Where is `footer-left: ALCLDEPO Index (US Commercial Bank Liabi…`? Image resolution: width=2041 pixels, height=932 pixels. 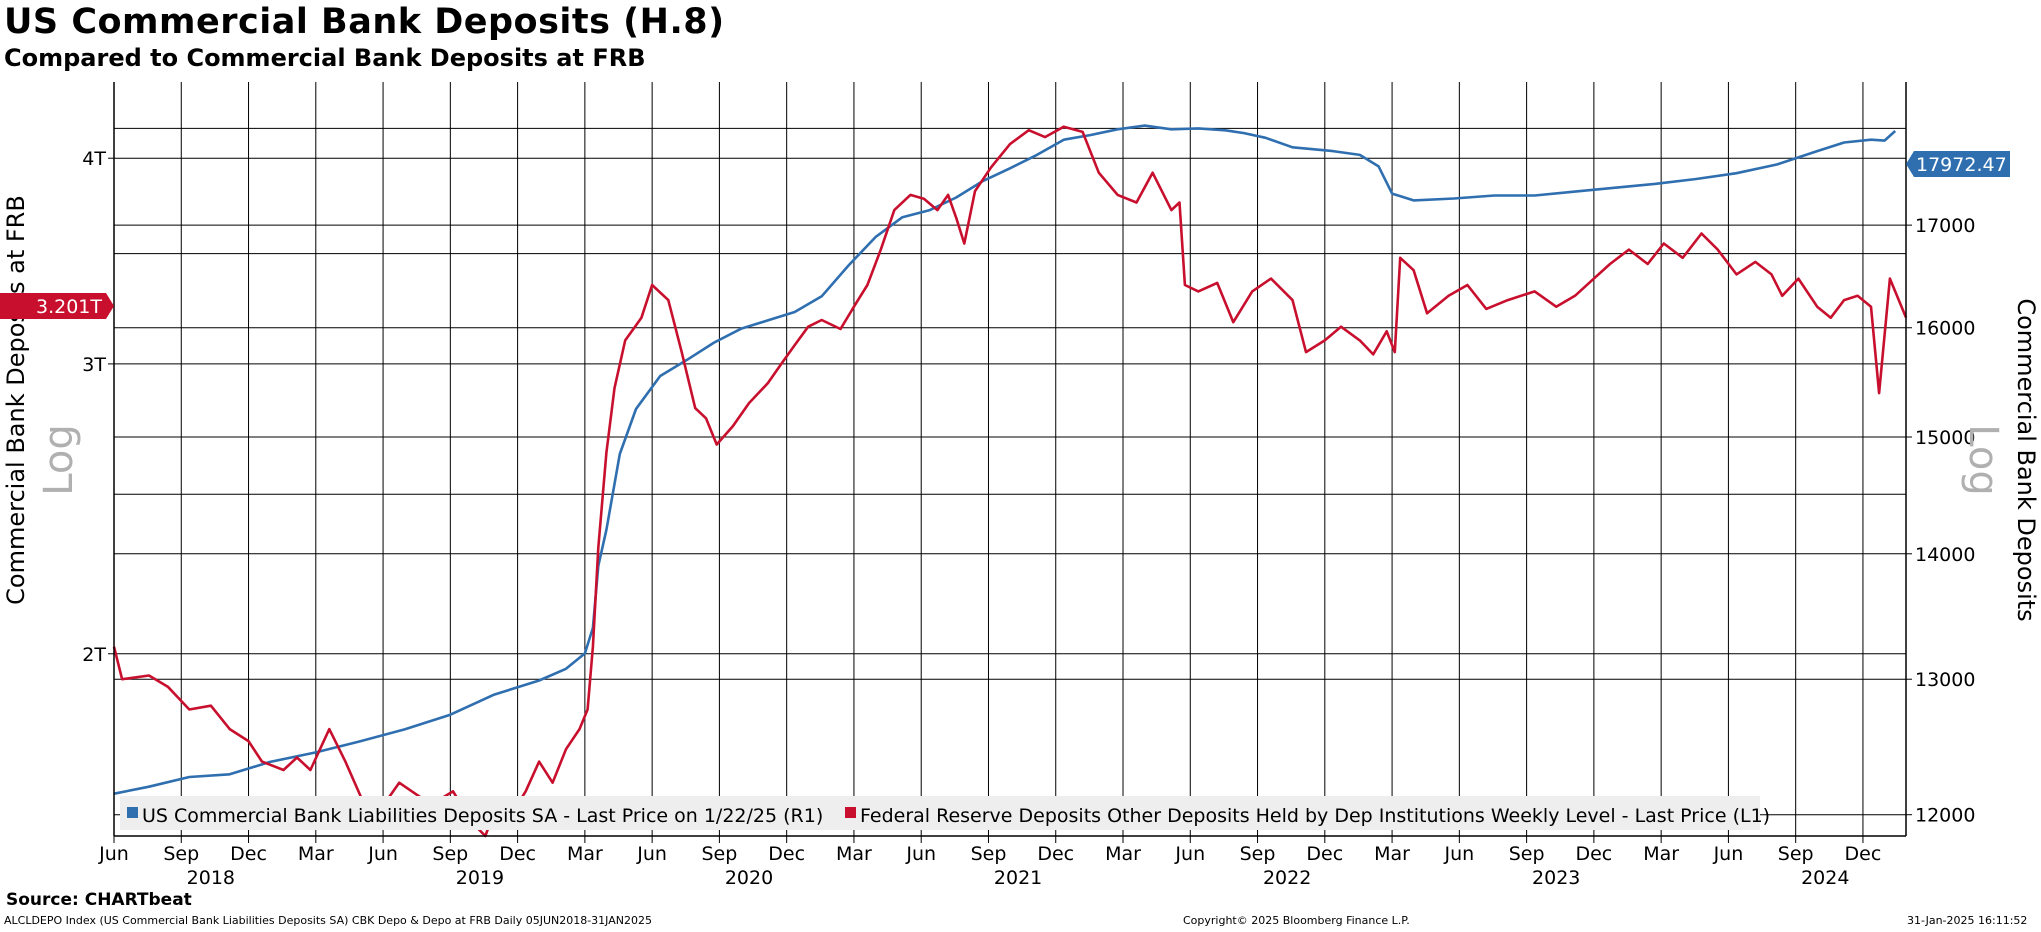
footer-left: ALCLDEPO Index (US Commercial Bank Liabi… is located at coordinates (328, 920).